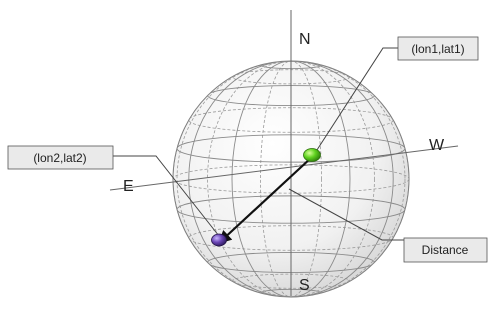 Image resolution: width=504 pixels, height=321 pixels. I want to click on distance-arrow, so click(265, 200).